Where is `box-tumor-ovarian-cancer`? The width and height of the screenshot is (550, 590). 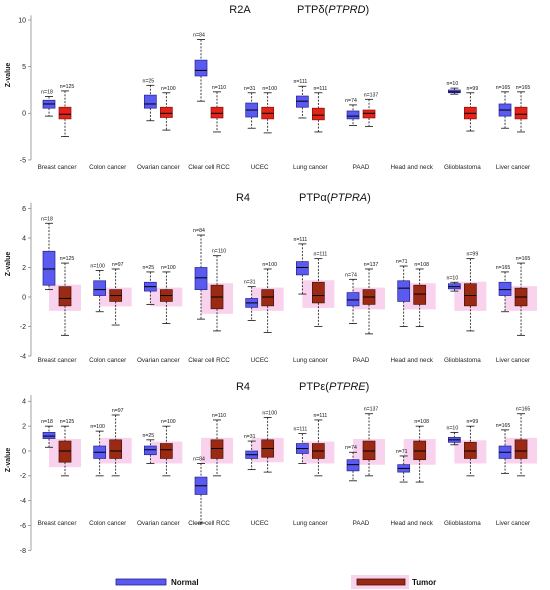 box-tumor-ovarian-cancer is located at coordinates (166, 111).